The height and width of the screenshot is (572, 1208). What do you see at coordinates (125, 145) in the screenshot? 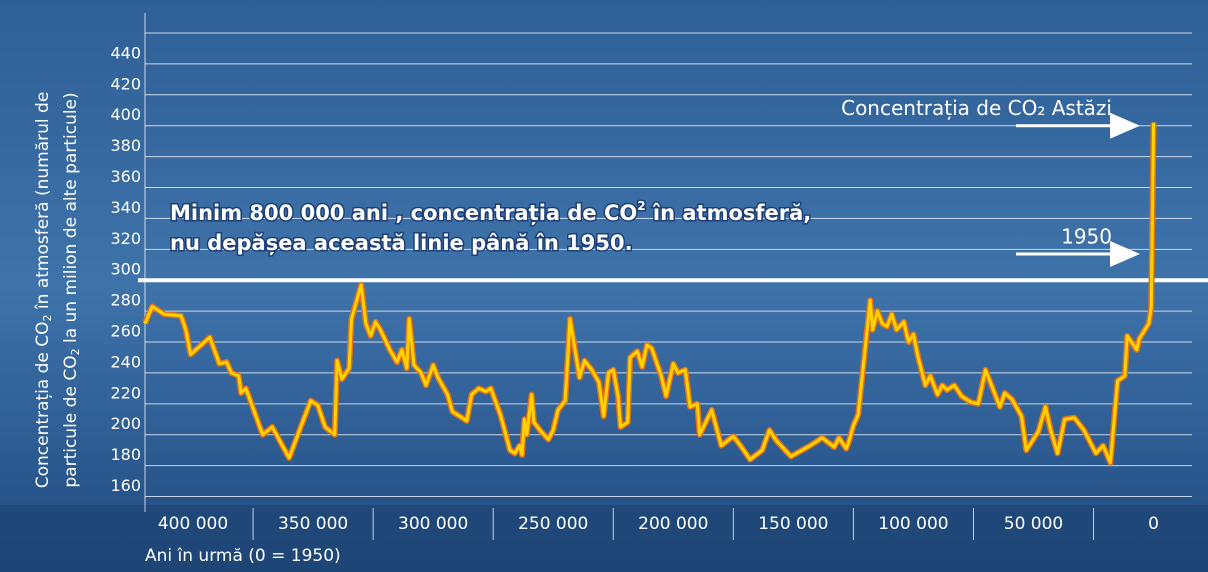
I see `y-tick-label: 380` at bounding box center [125, 145].